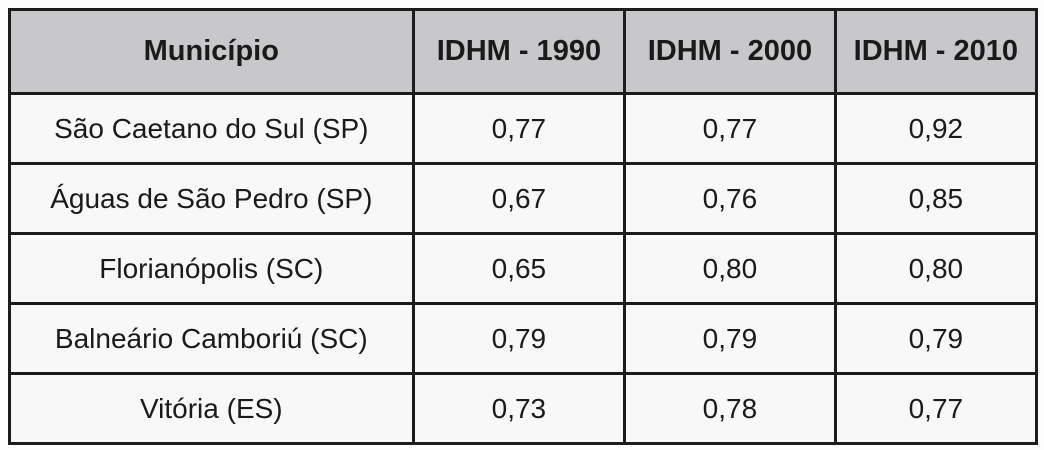  Describe the element at coordinates (519, 128) in the screenshot. I see `idhm-1990-value-cell: 0,77` at that location.